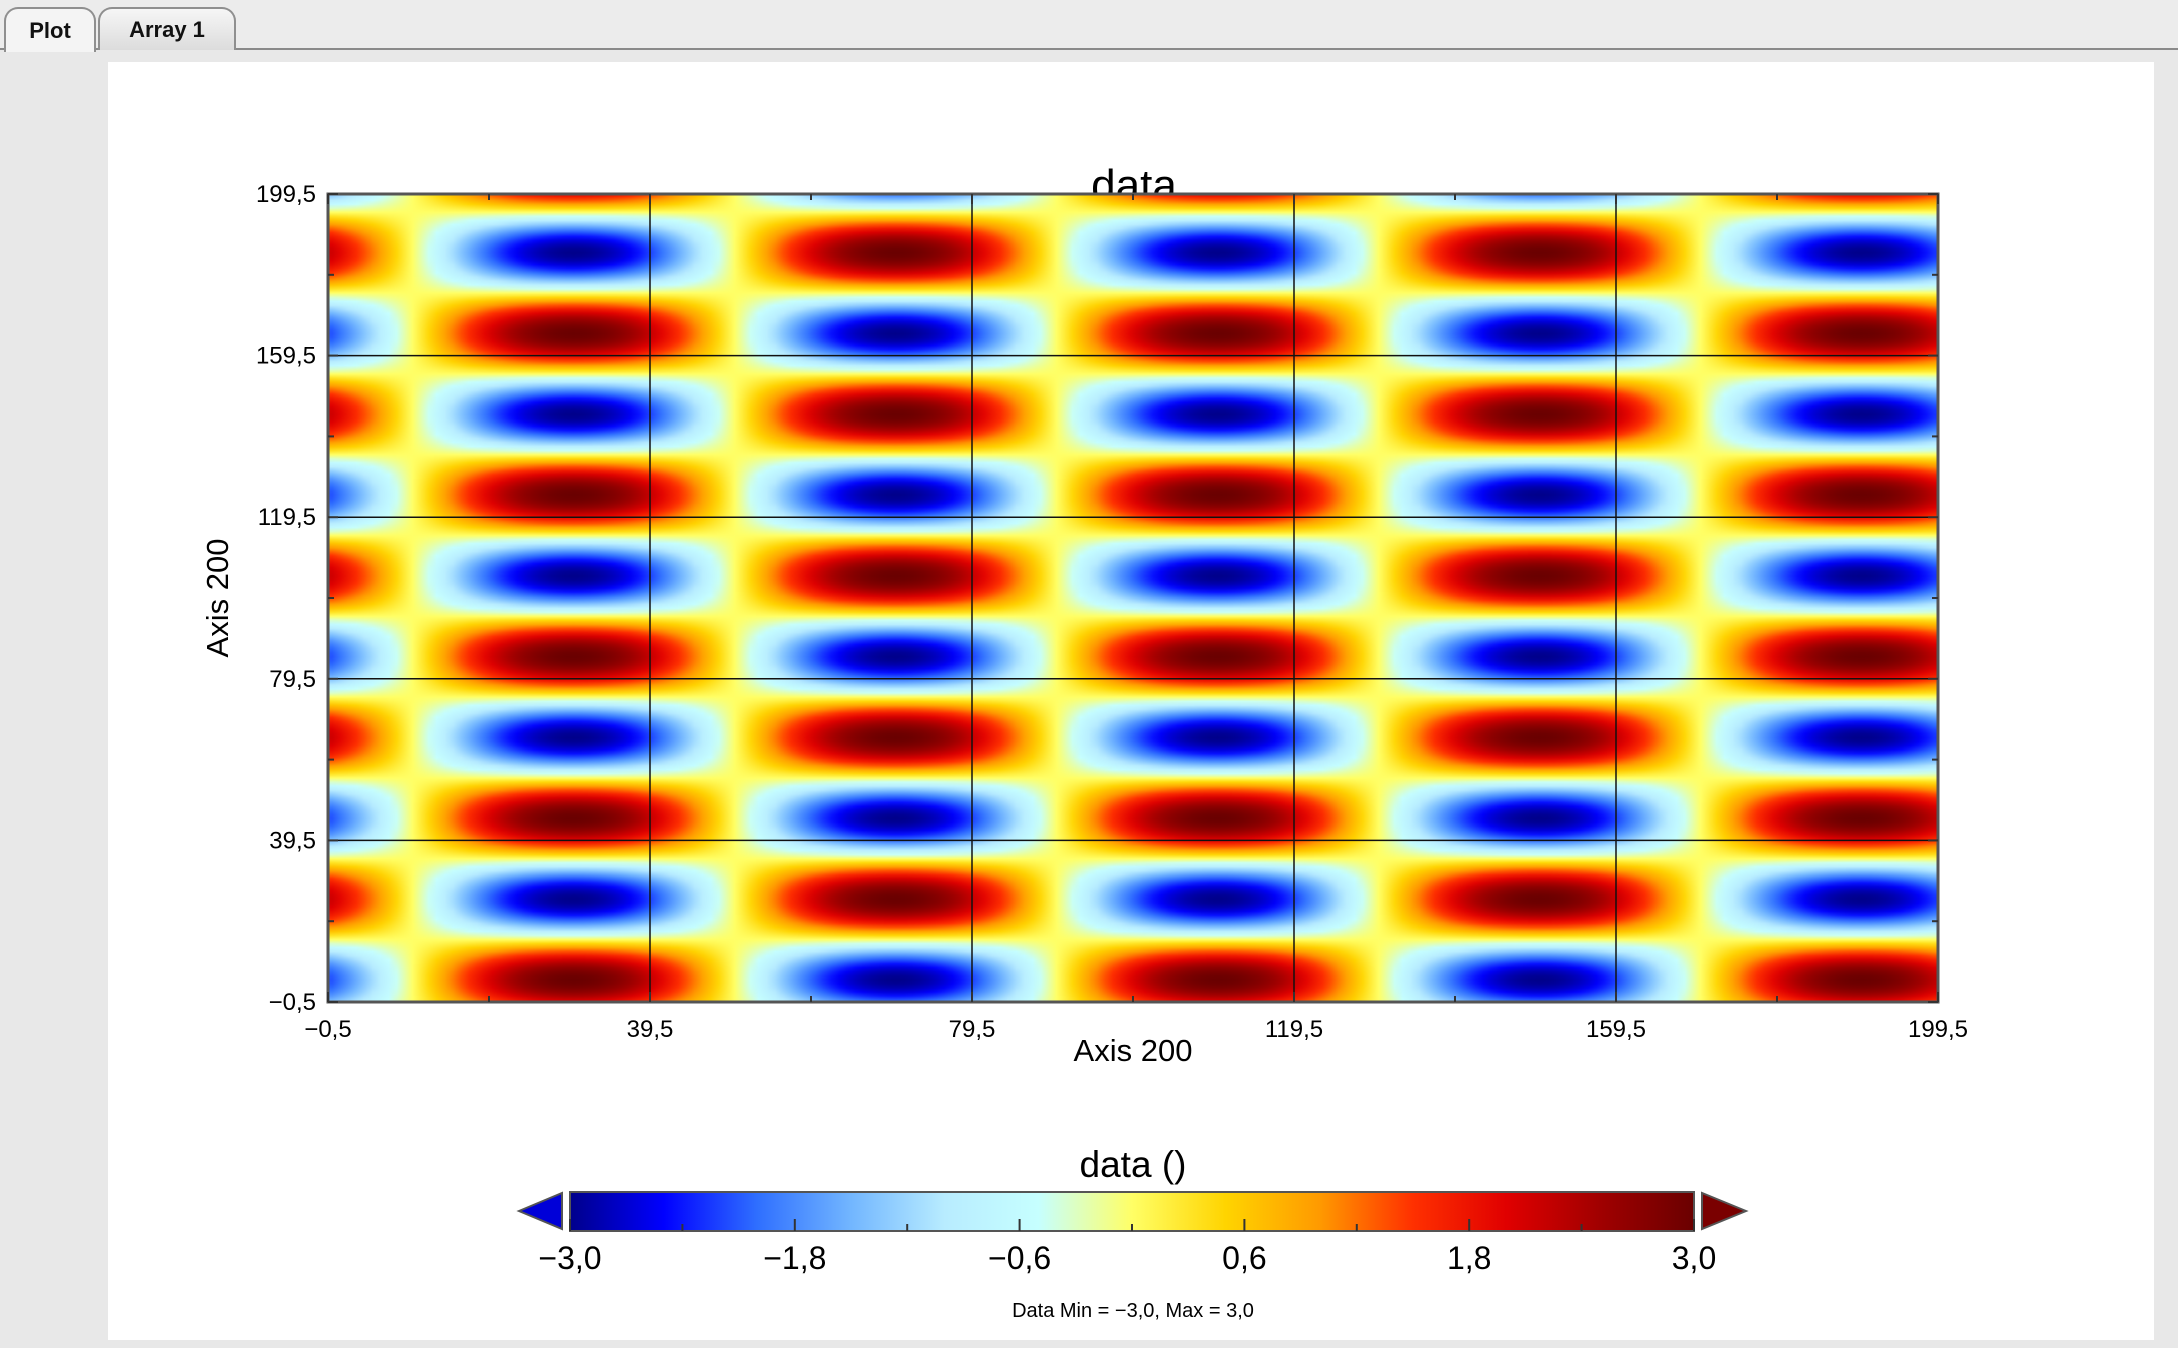 The width and height of the screenshot is (2178, 1348). Describe the element at coordinates (972, 1029) in the screenshot. I see `x-tick-label: 79,5` at that location.